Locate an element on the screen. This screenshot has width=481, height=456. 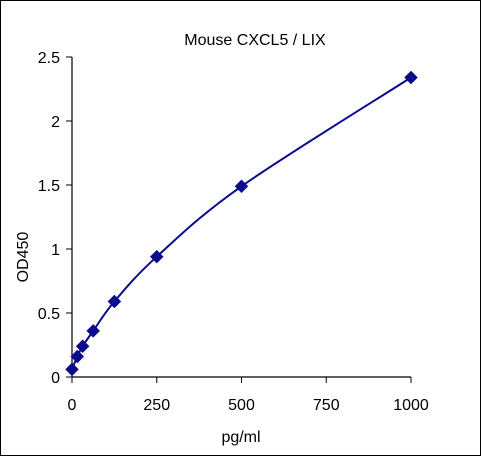
y-tick-label: 0.5 is located at coordinates (49, 314).